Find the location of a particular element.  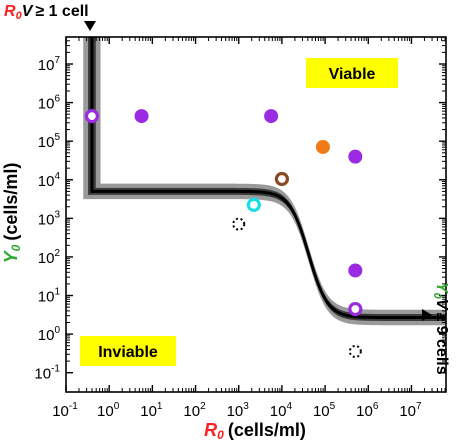

svg-text: Y0V≥ 9 cells is located at coordinates (440, 328).